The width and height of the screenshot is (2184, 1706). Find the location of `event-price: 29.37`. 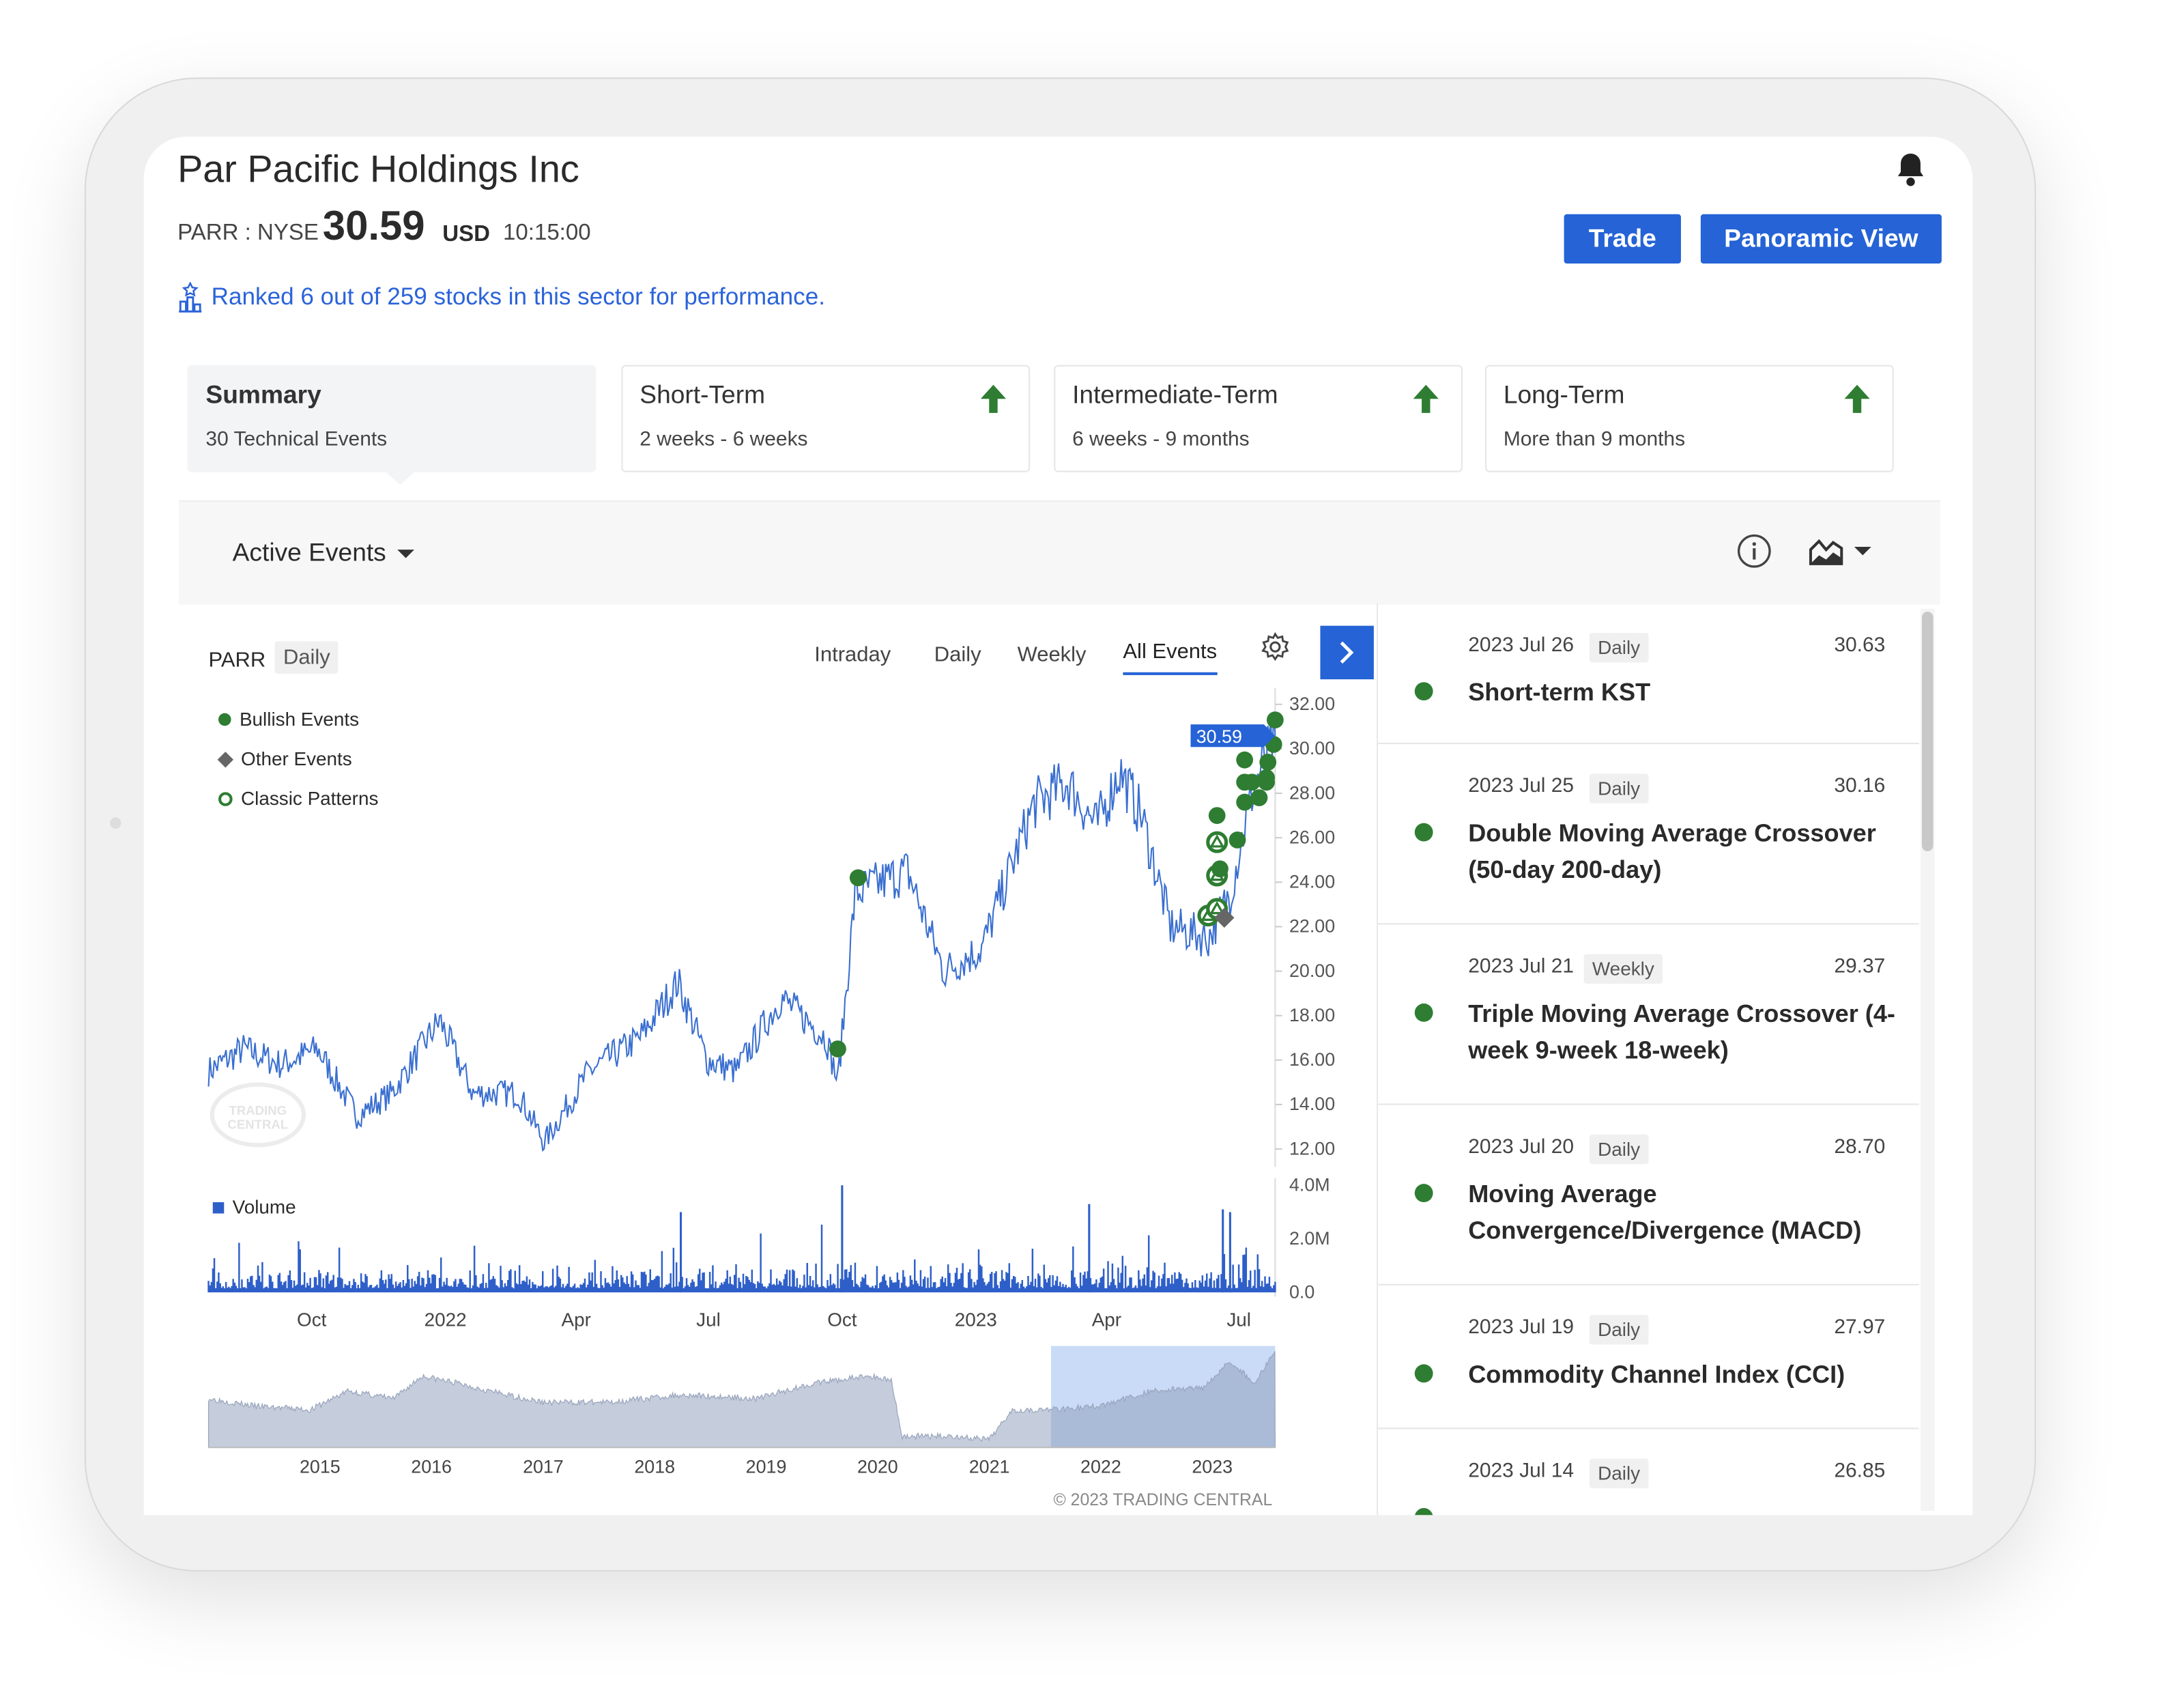

event-price: 29.37 is located at coordinates (1860, 966).